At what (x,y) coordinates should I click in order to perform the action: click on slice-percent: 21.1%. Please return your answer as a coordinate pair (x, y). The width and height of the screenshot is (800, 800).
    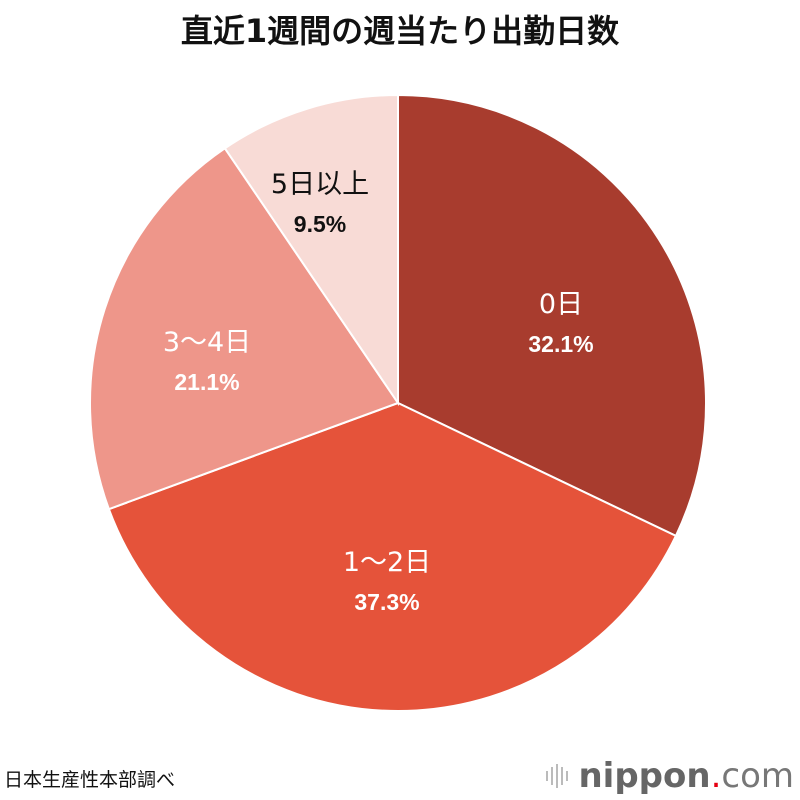
    Looking at the image, I should click on (207, 382).